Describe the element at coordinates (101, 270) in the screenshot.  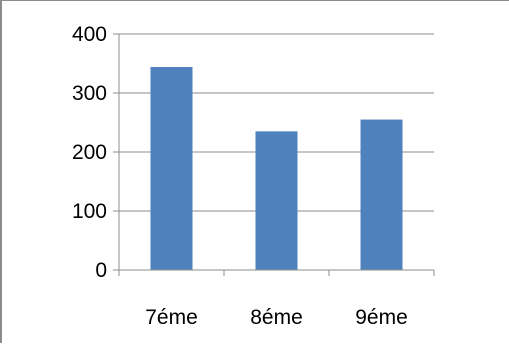
I see `y-tick-label: 0` at that location.